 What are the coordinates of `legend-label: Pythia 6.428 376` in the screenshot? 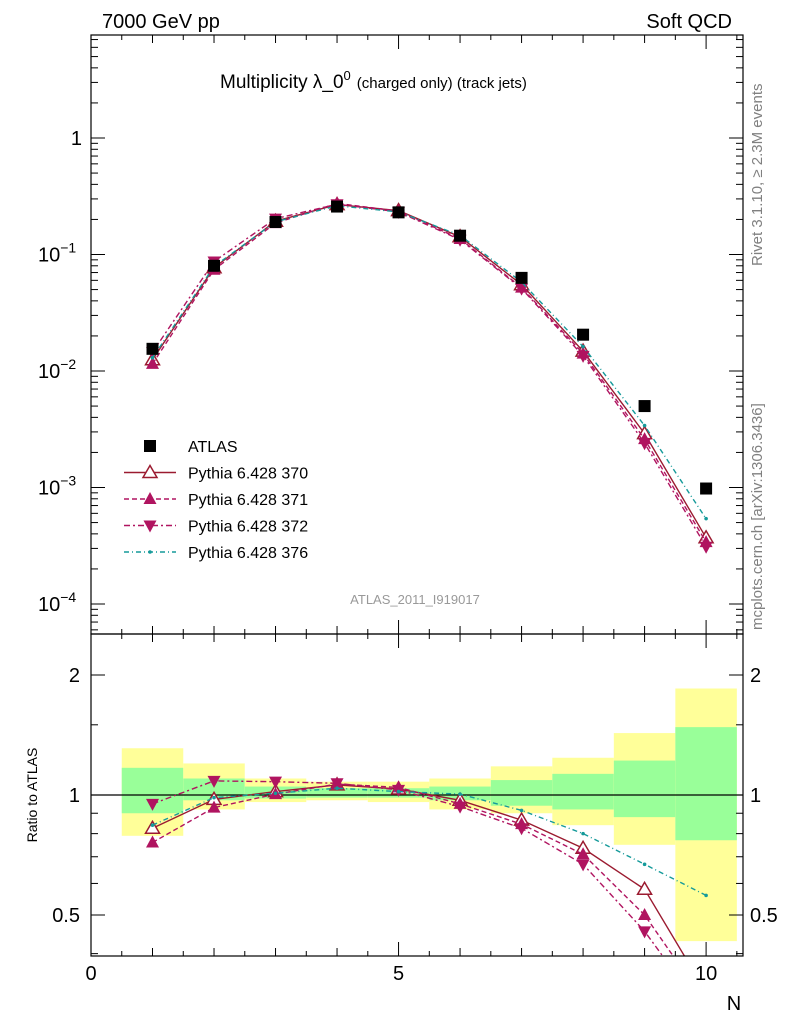 It's located at (248, 553).